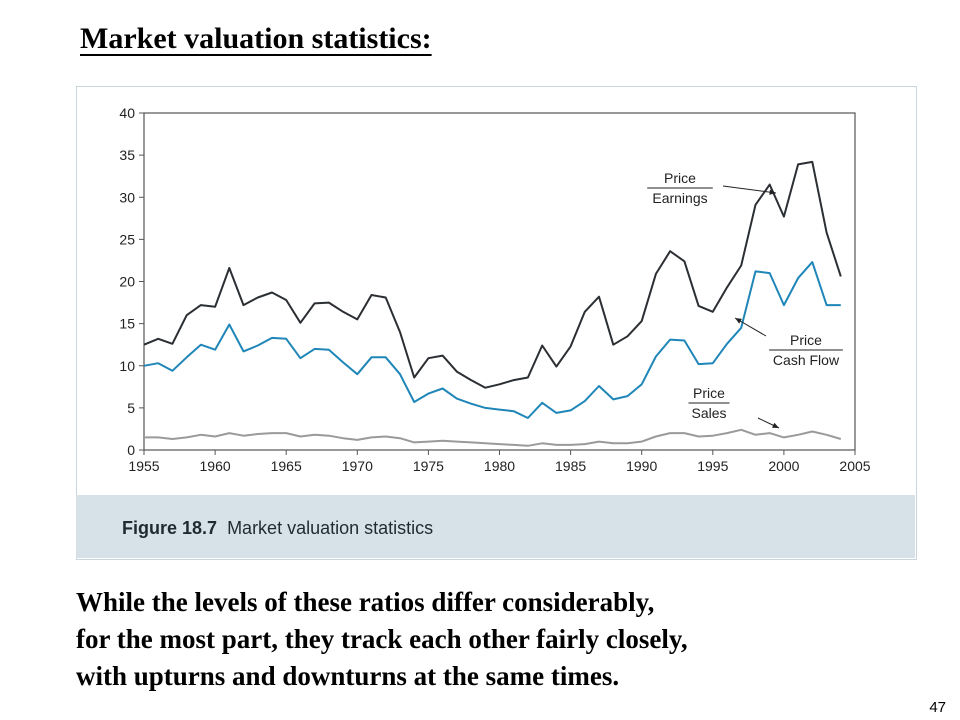 This screenshot has height=720, width=960. What do you see at coordinates (127, 155) in the screenshot?
I see `y-tick-label: 35` at bounding box center [127, 155].